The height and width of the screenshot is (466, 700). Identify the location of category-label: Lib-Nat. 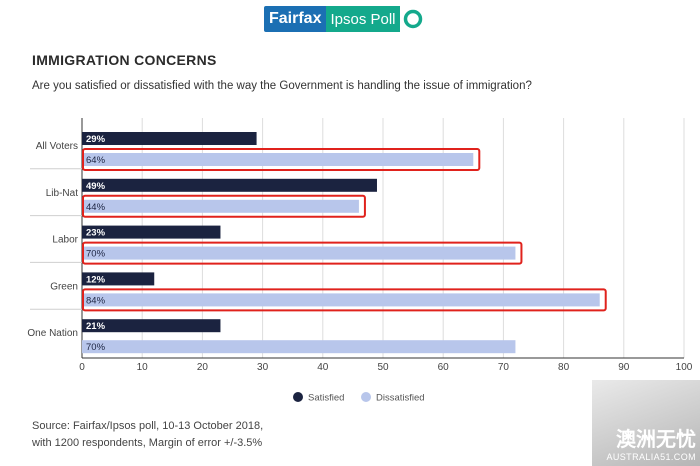
(62, 193).